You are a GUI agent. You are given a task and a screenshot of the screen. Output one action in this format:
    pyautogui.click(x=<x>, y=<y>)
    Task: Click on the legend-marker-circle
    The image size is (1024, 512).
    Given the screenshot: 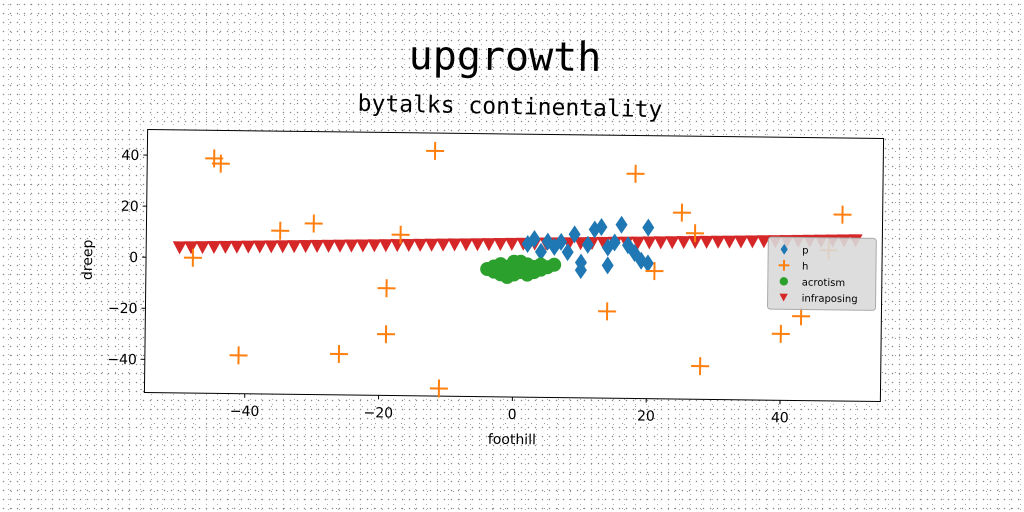 What is the action you would take?
    pyautogui.click(x=784, y=281)
    